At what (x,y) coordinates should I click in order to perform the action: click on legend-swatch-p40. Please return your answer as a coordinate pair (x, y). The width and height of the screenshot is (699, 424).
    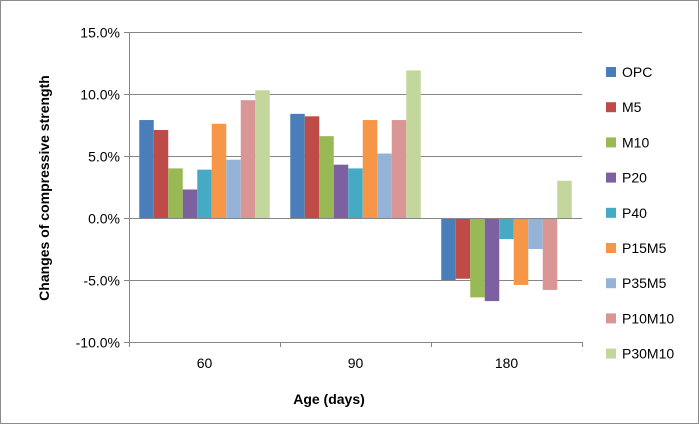
    Looking at the image, I should click on (611, 212).